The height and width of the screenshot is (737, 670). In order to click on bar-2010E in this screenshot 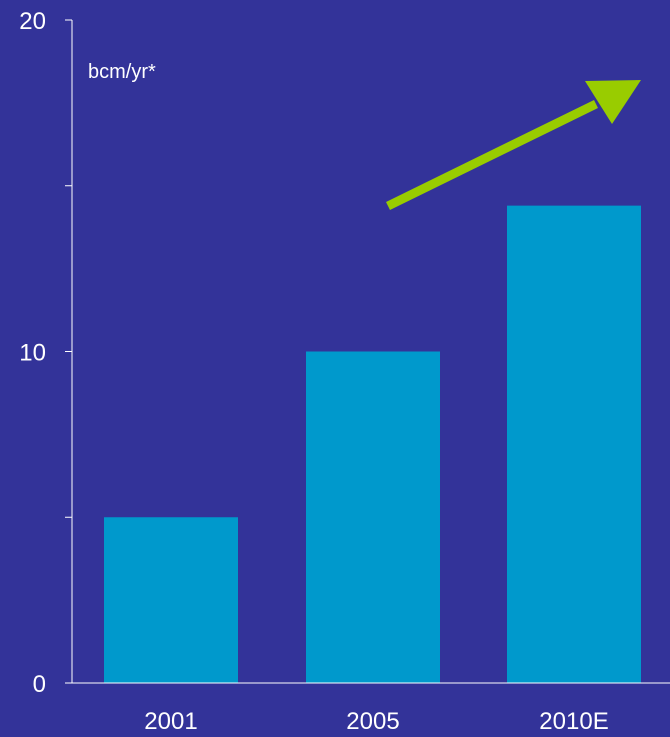, I will do `click(574, 444)`.